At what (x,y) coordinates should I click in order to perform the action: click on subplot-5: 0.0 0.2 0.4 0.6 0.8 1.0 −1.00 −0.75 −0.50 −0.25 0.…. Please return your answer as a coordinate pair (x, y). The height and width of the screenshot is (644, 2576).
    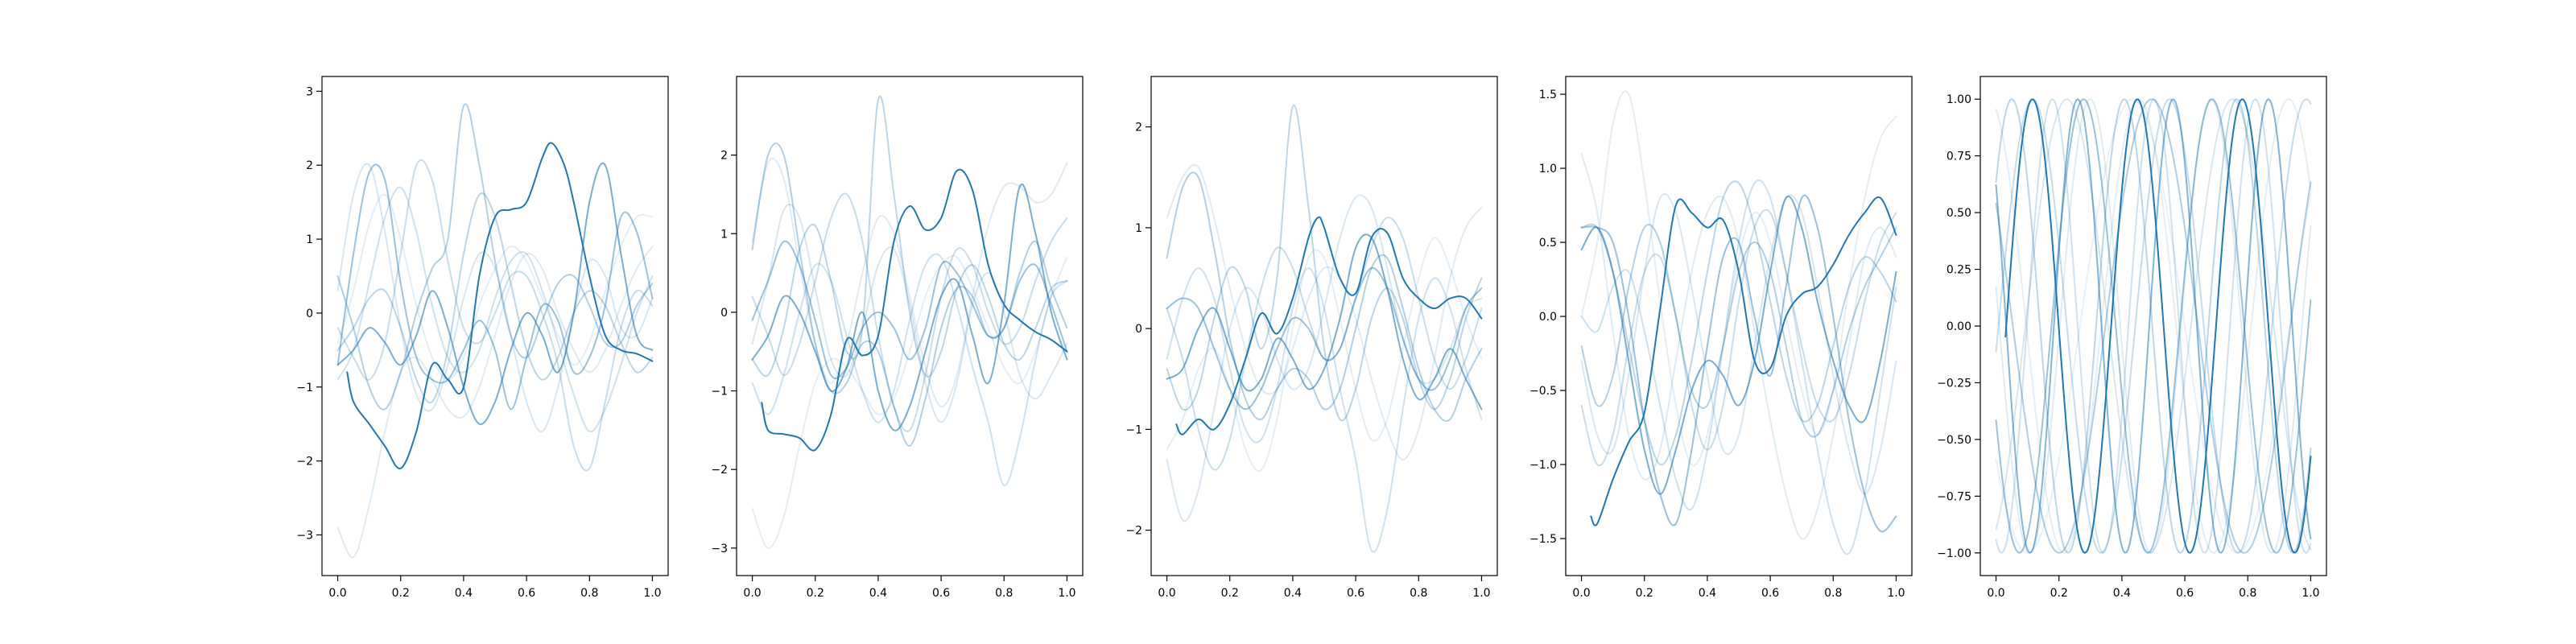
    Looking at the image, I should click on (2132, 338).